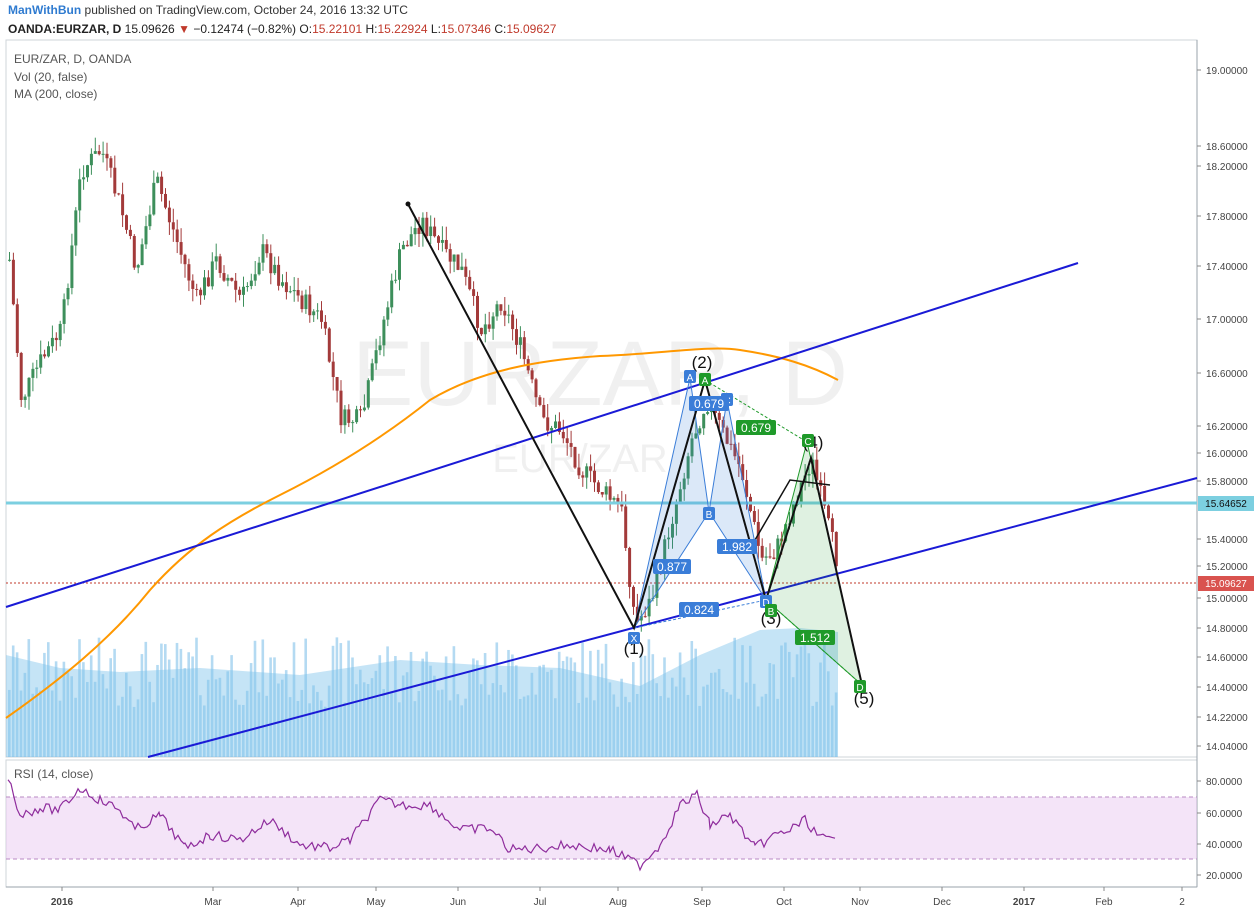 The width and height of the screenshot is (1260, 917). Describe the element at coordinates (765, 603) in the screenshot. I see `svg-text: D` at that location.